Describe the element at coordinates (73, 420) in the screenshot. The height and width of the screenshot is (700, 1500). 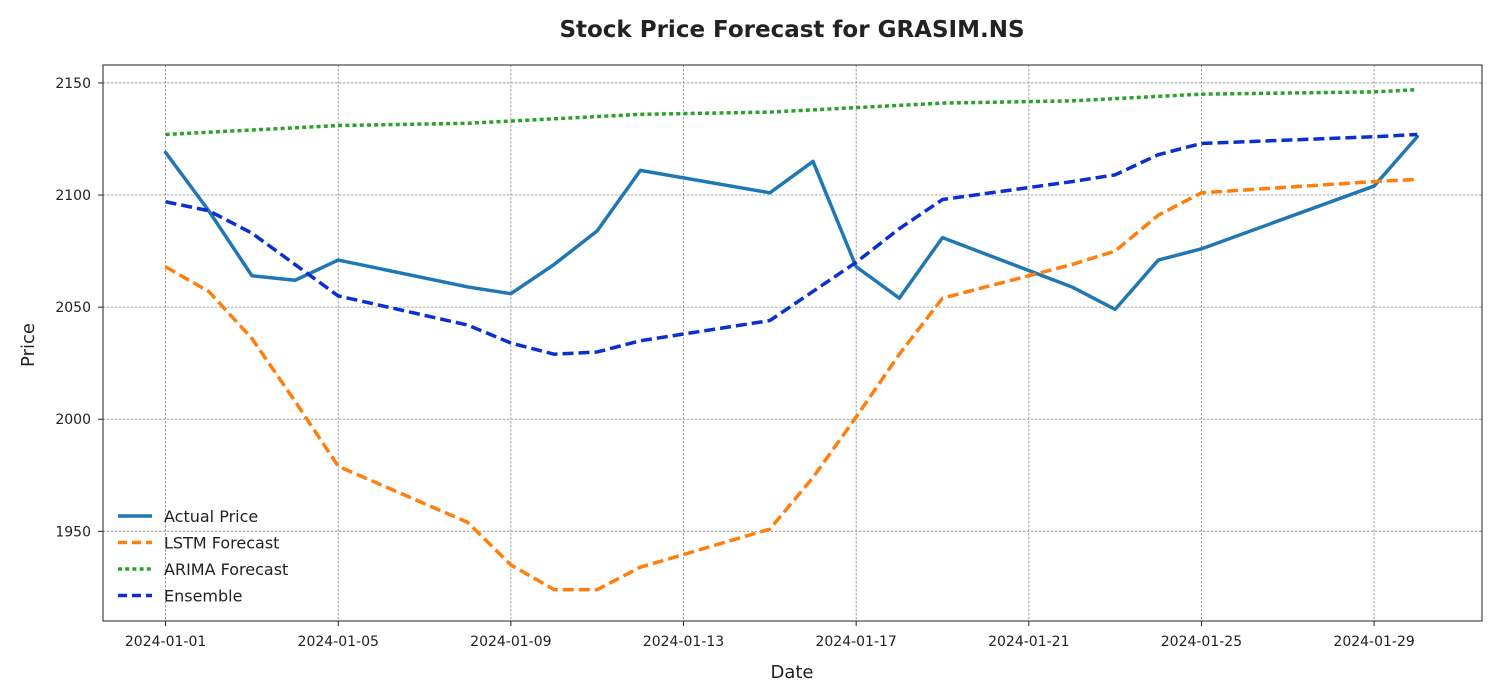
I see `y-tick-label: 2000` at that location.